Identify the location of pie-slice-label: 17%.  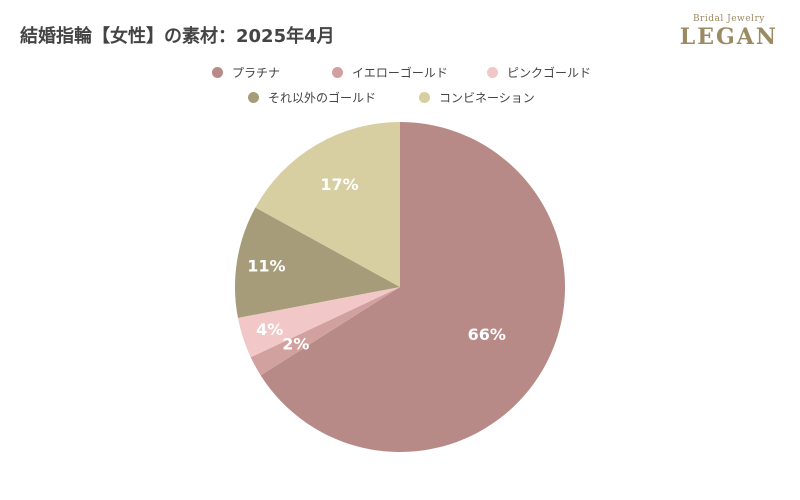
(339, 184).